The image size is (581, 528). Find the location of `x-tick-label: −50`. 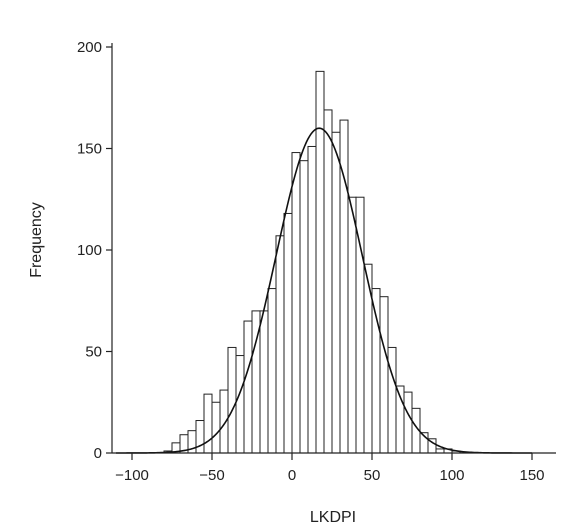

x-tick-label: −50 is located at coordinates (211, 475).